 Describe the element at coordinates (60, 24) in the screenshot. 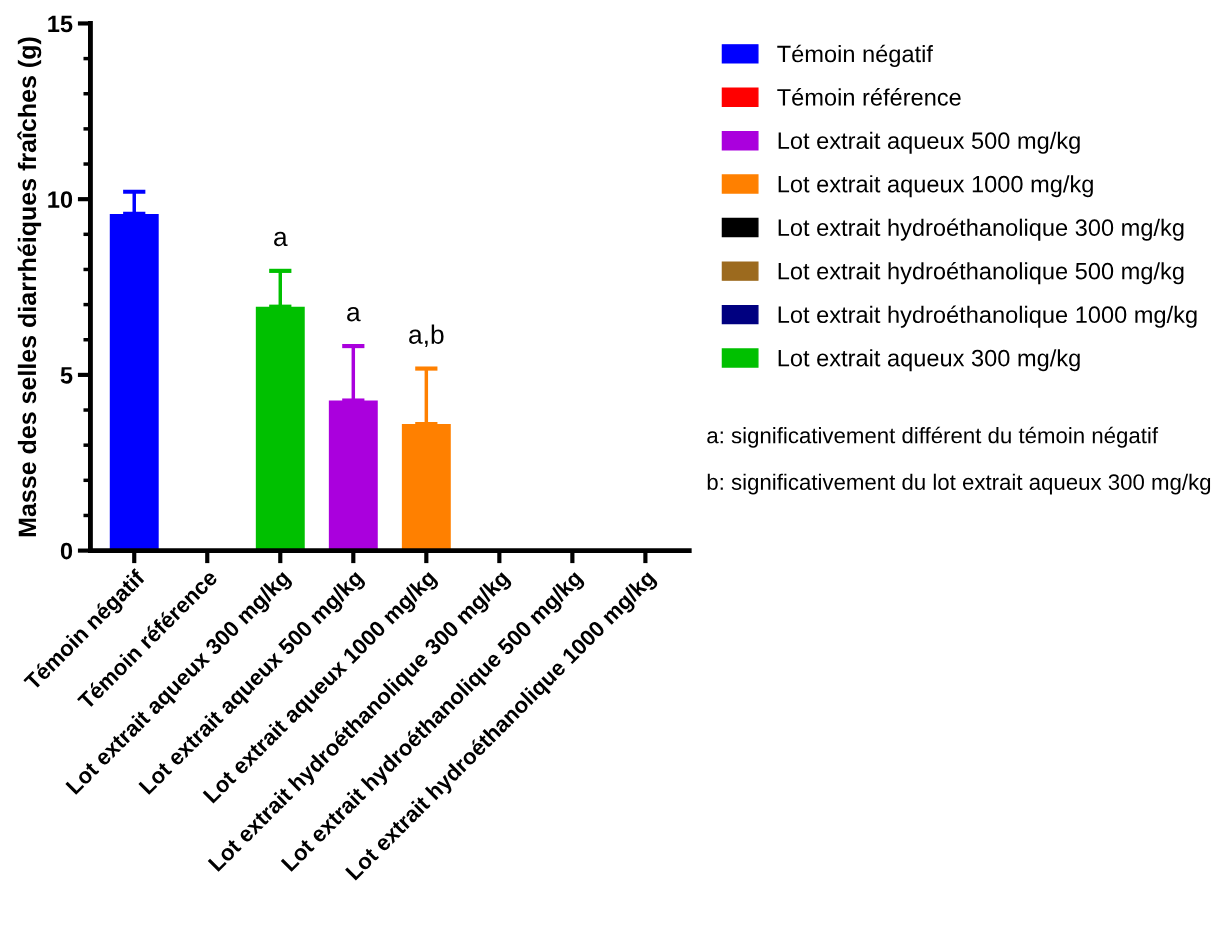

I see `y-tick-label: 15` at that location.